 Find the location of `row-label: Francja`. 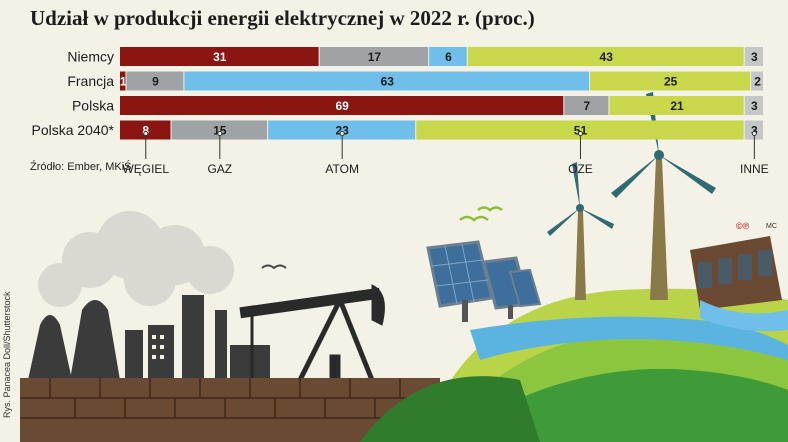

row-label: Francja is located at coordinates (90, 81).